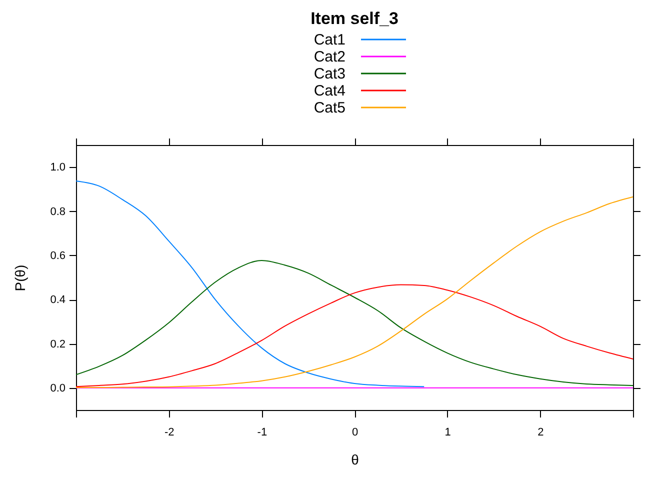 The height and width of the screenshot is (480, 672). I want to click on y-tick-label: 1.0, so click(58, 168).